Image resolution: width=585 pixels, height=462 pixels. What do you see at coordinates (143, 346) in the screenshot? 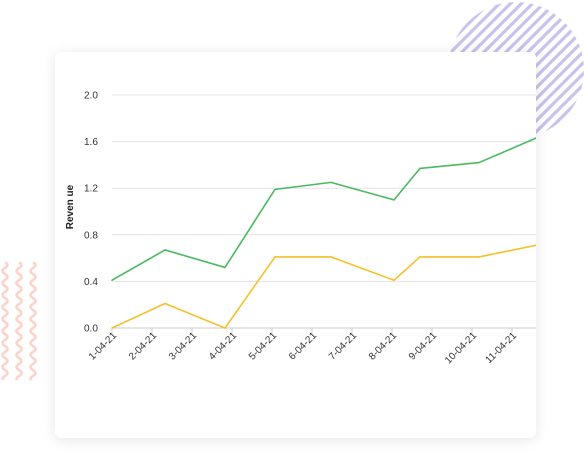
I see `x-tick-label: 2-04-21` at bounding box center [143, 346].